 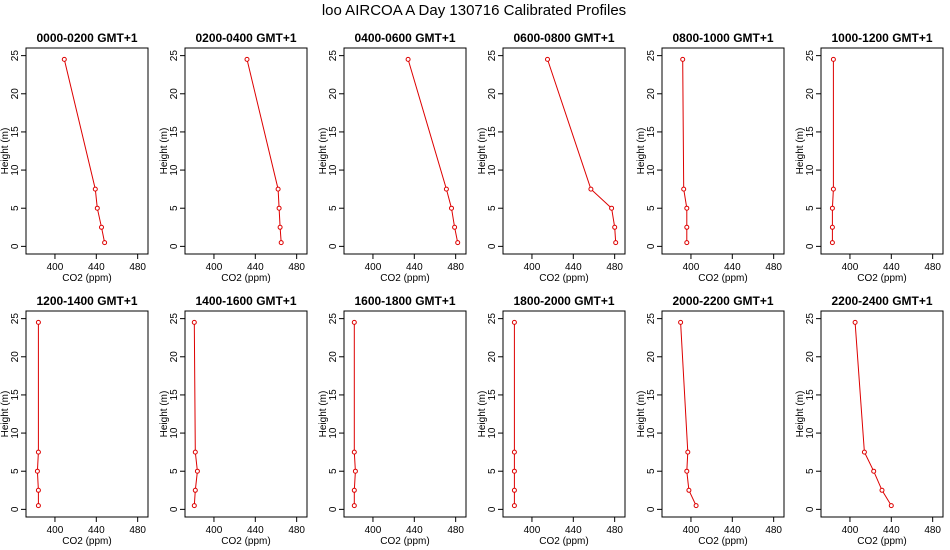 What do you see at coordinates (881, 301) in the screenshot?
I see `panel-title: 2200-2400 GMT+1` at bounding box center [881, 301].